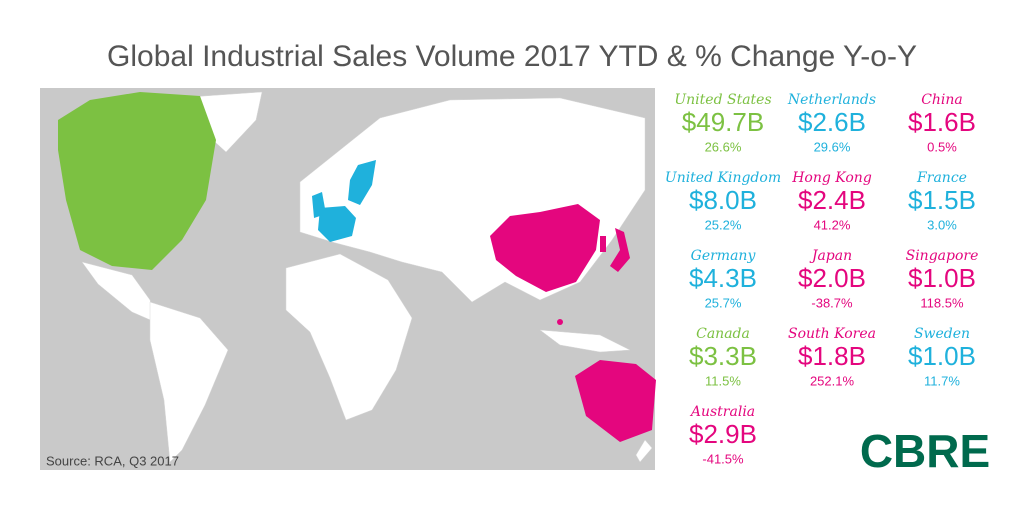 The image size is (1024, 517). Describe the element at coordinates (724, 256) in the screenshot. I see `country-name: Germany` at that location.